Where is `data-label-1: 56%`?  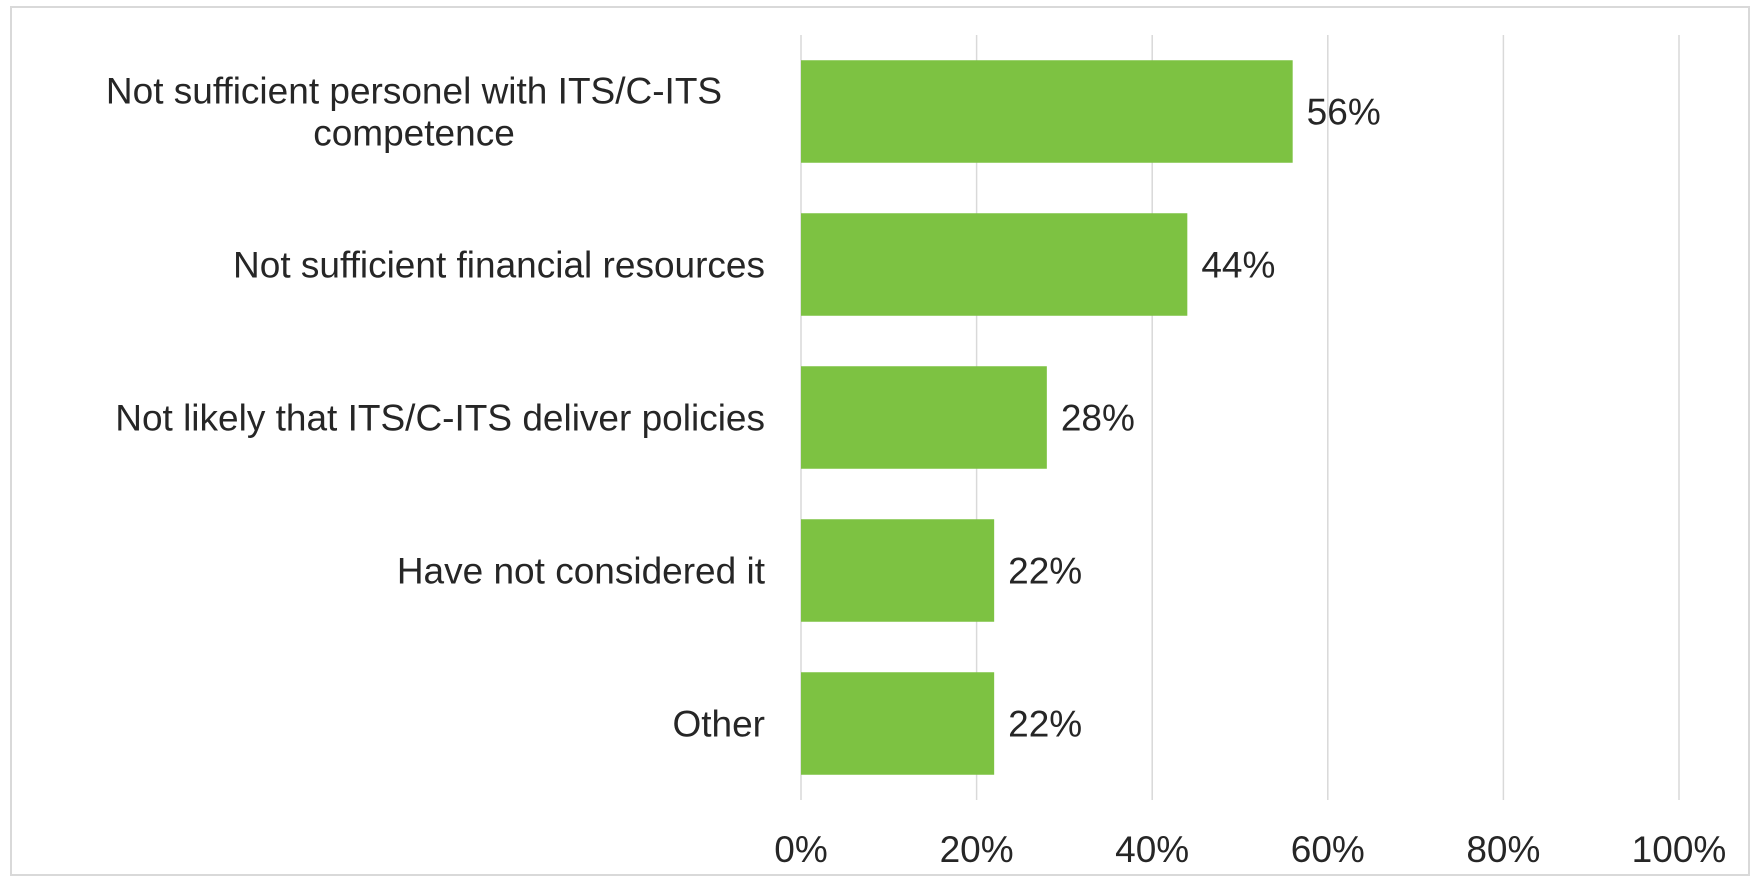 data-label-1: 56% is located at coordinates (1344, 112).